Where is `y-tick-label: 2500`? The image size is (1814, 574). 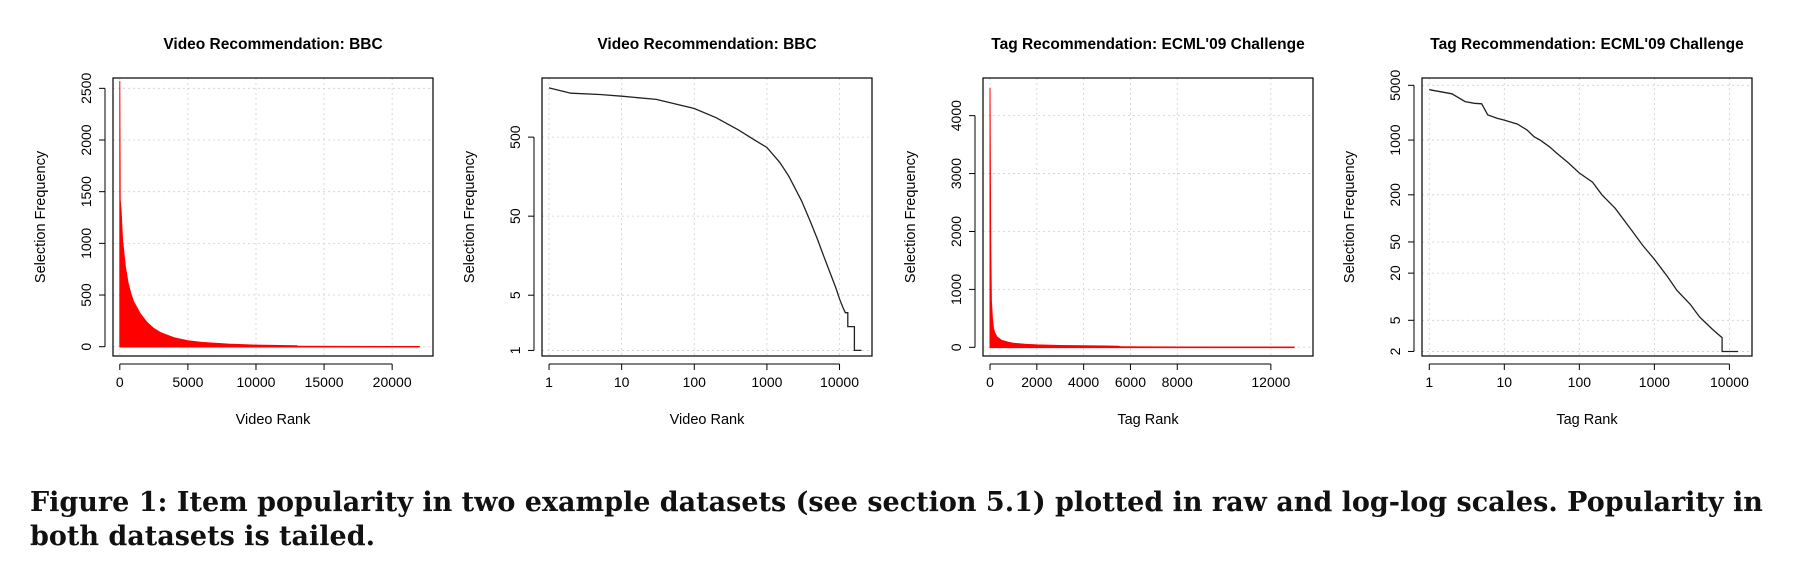
y-tick-label: 2500 is located at coordinates (86, 88).